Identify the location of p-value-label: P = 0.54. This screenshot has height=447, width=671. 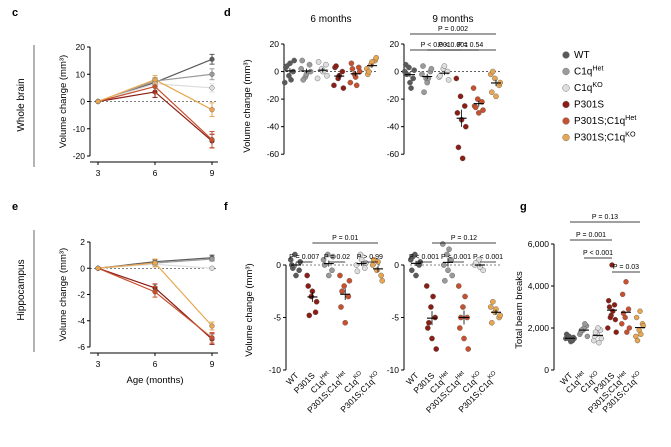
(470, 45).